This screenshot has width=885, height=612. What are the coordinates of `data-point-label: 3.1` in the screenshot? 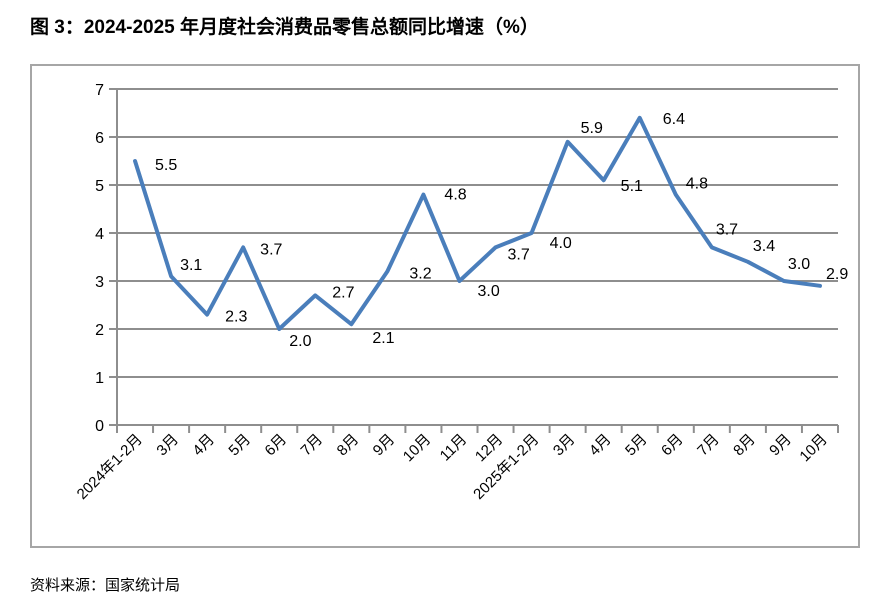 It's located at (191, 265).